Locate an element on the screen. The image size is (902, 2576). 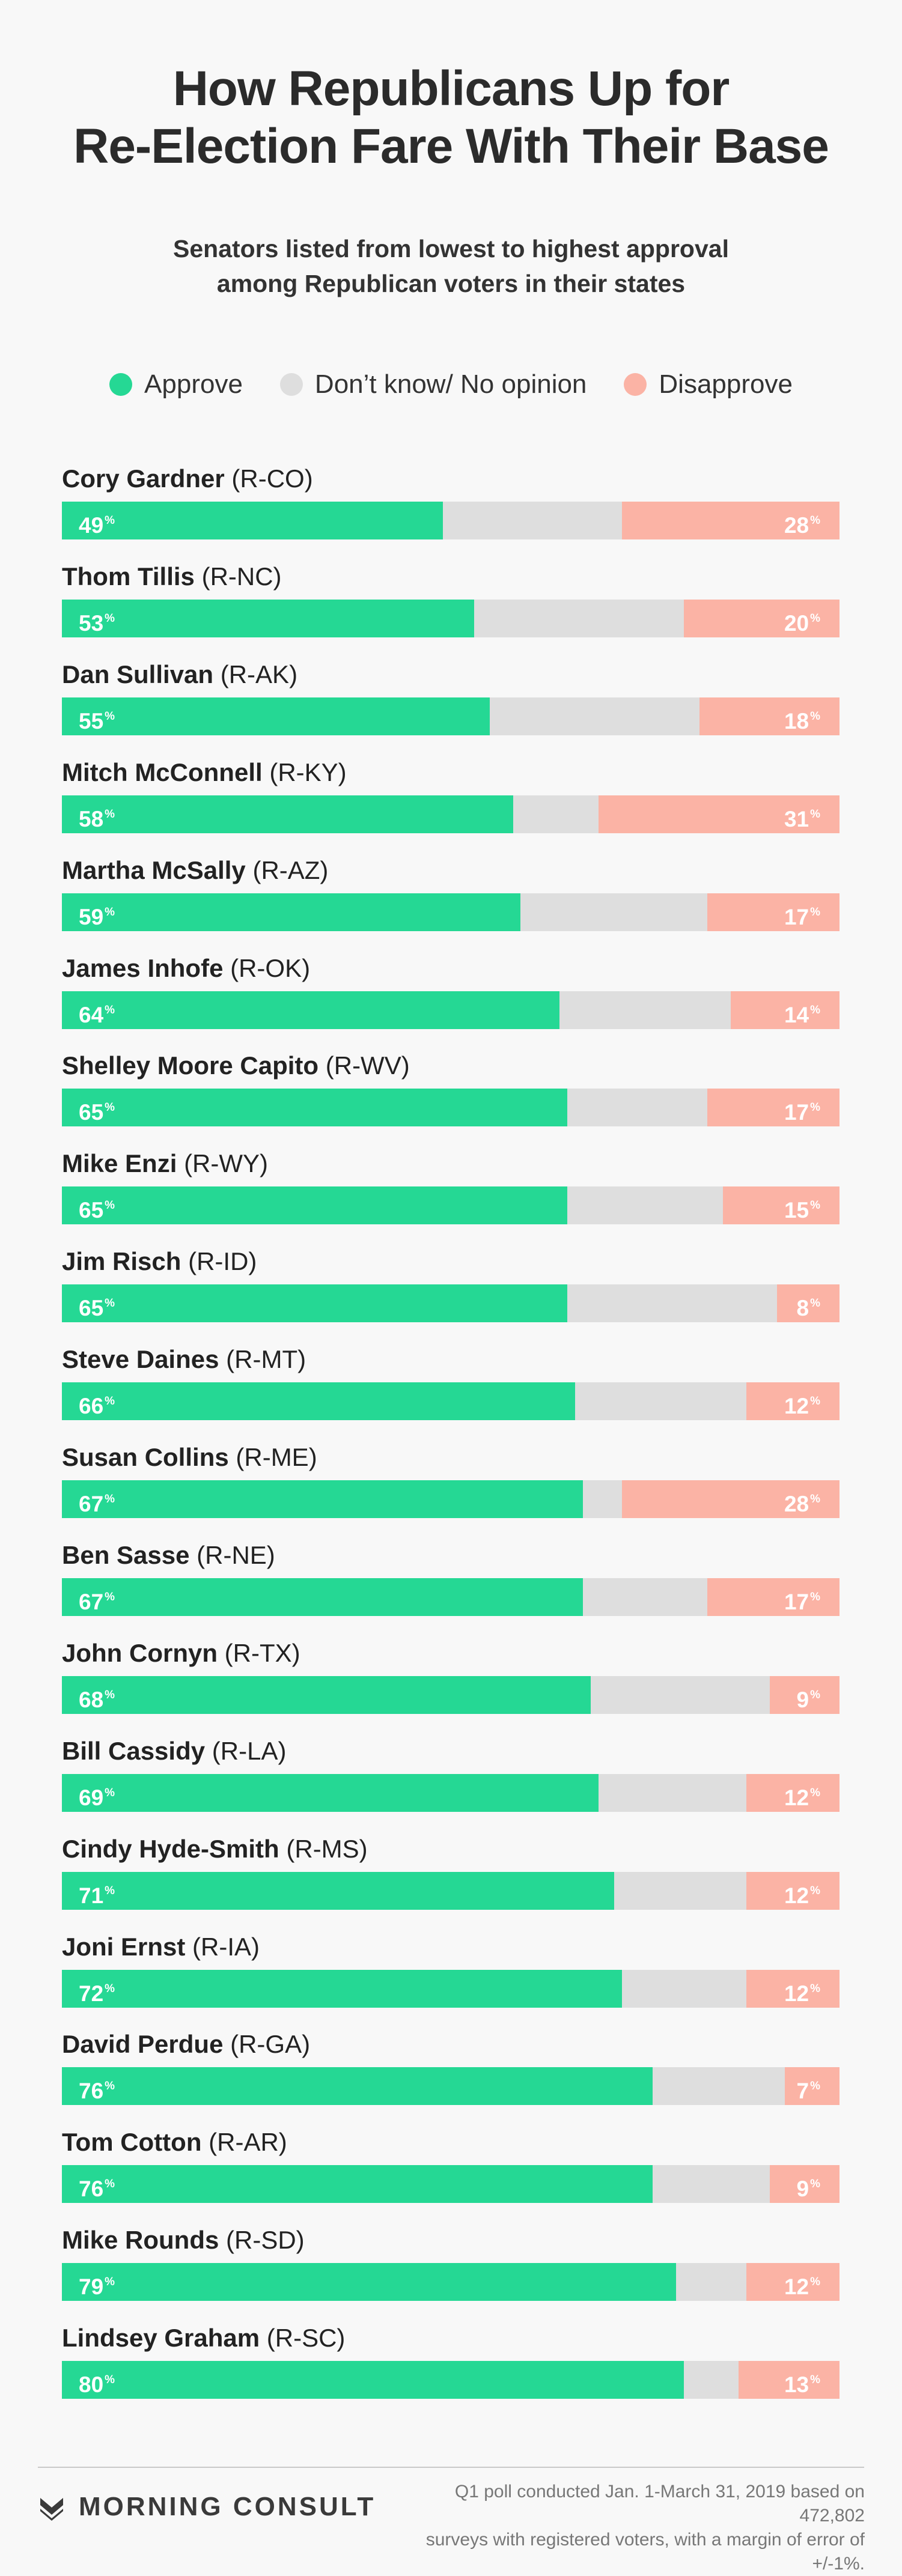
disapprove-value: 28 is located at coordinates (796, 525).